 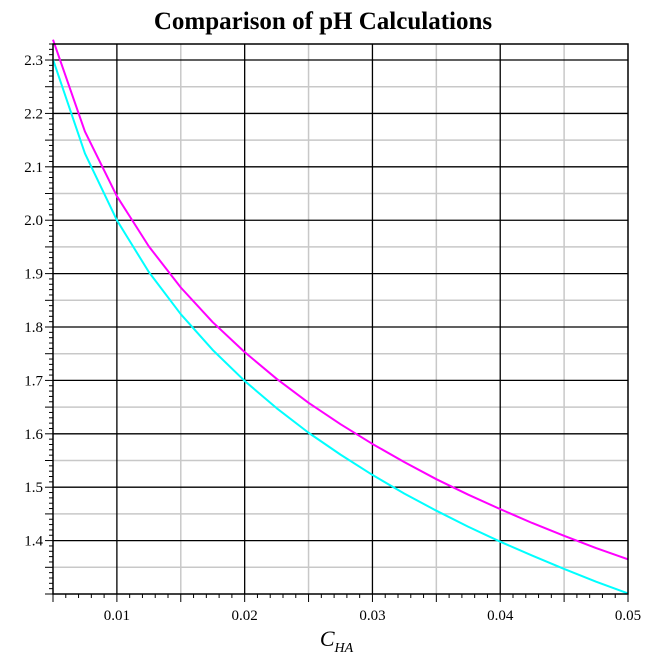 What do you see at coordinates (33, 114) in the screenshot?
I see `y-tick-label: 2.2` at bounding box center [33, 114].